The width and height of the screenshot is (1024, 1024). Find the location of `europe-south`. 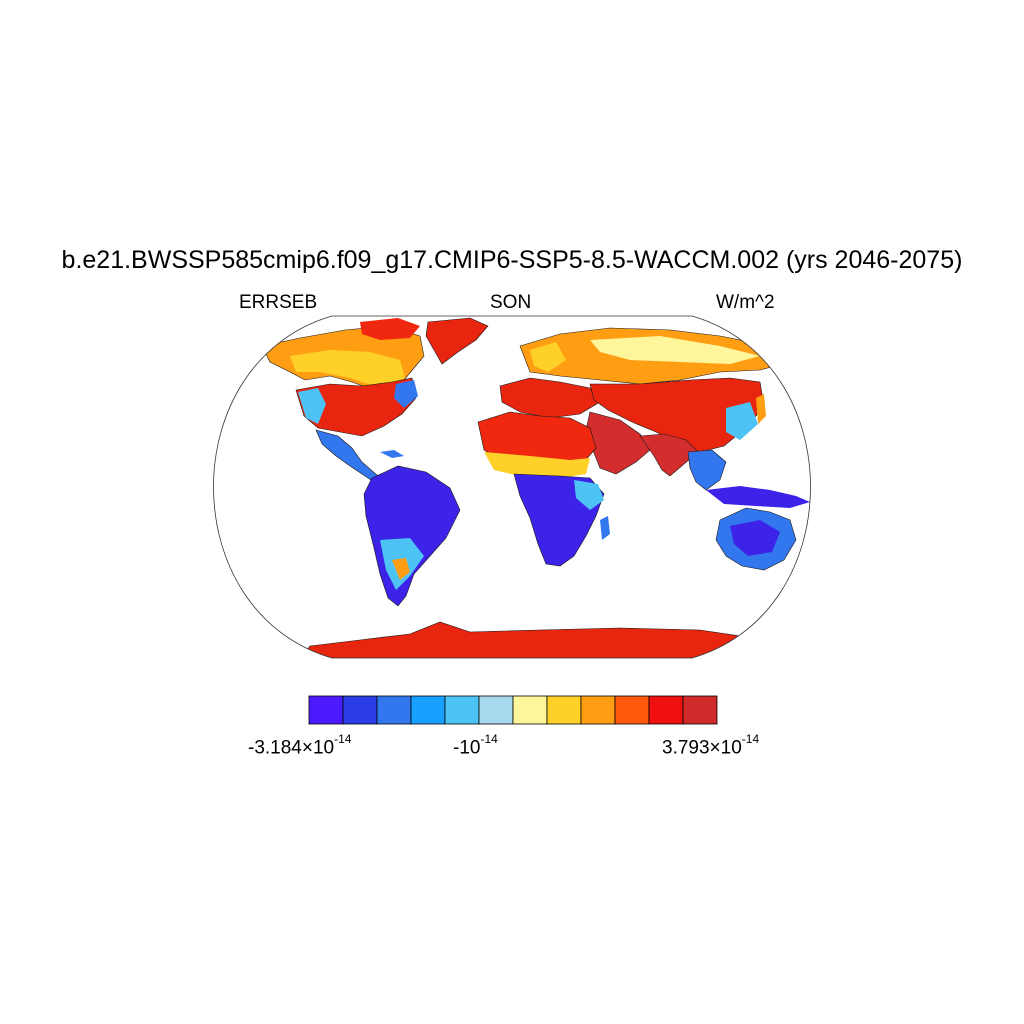

europe-south is located at coordinates (550, 398).